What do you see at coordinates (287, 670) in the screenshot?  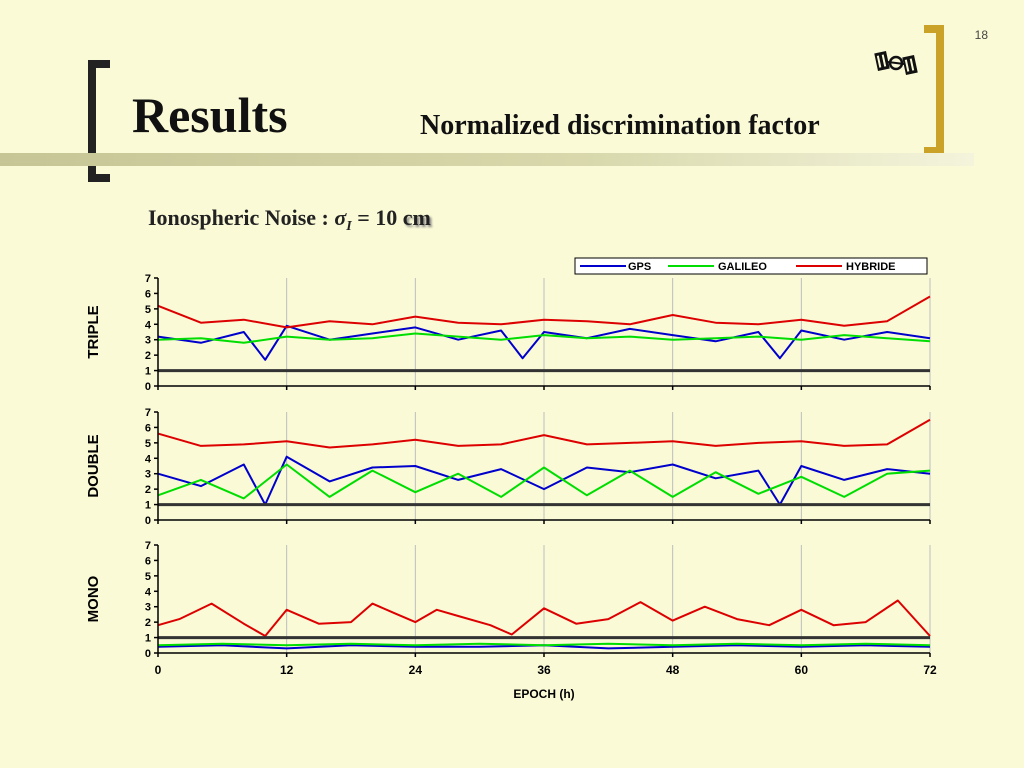 I see `x-tick-label: 12` at bounding box center [287, 670].